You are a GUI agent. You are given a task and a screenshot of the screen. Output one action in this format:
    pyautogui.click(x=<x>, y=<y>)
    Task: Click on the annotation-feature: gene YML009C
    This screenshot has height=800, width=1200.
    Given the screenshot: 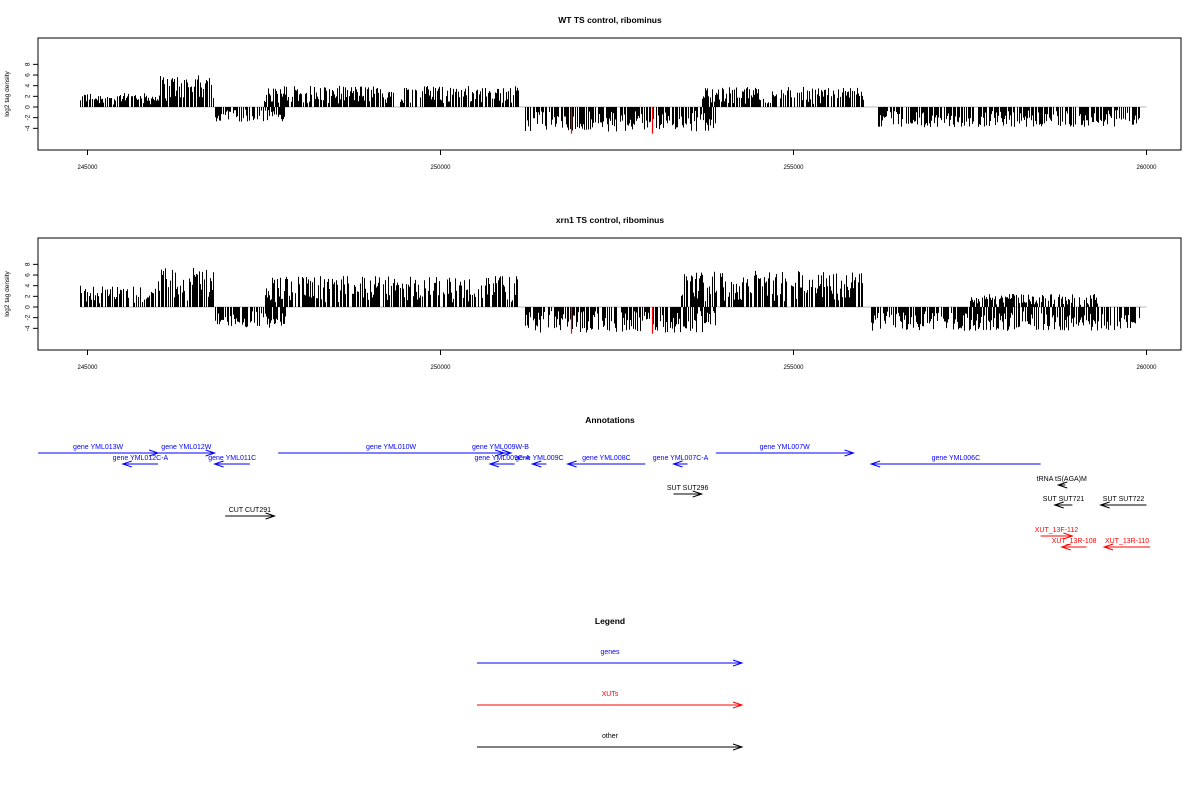 What is the action you would take?
    pyautogui.click(x=539, y=461)
    